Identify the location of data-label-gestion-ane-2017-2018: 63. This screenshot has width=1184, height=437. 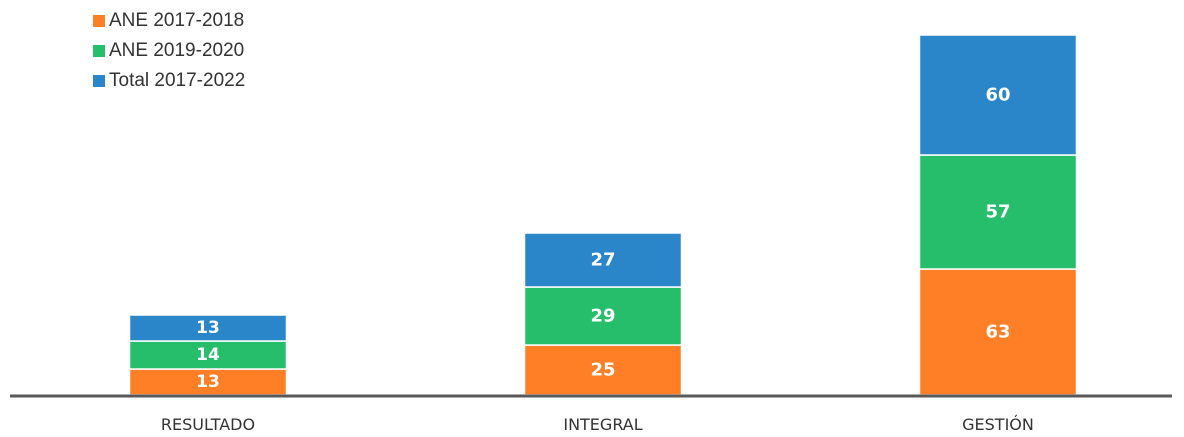
(997, 332).